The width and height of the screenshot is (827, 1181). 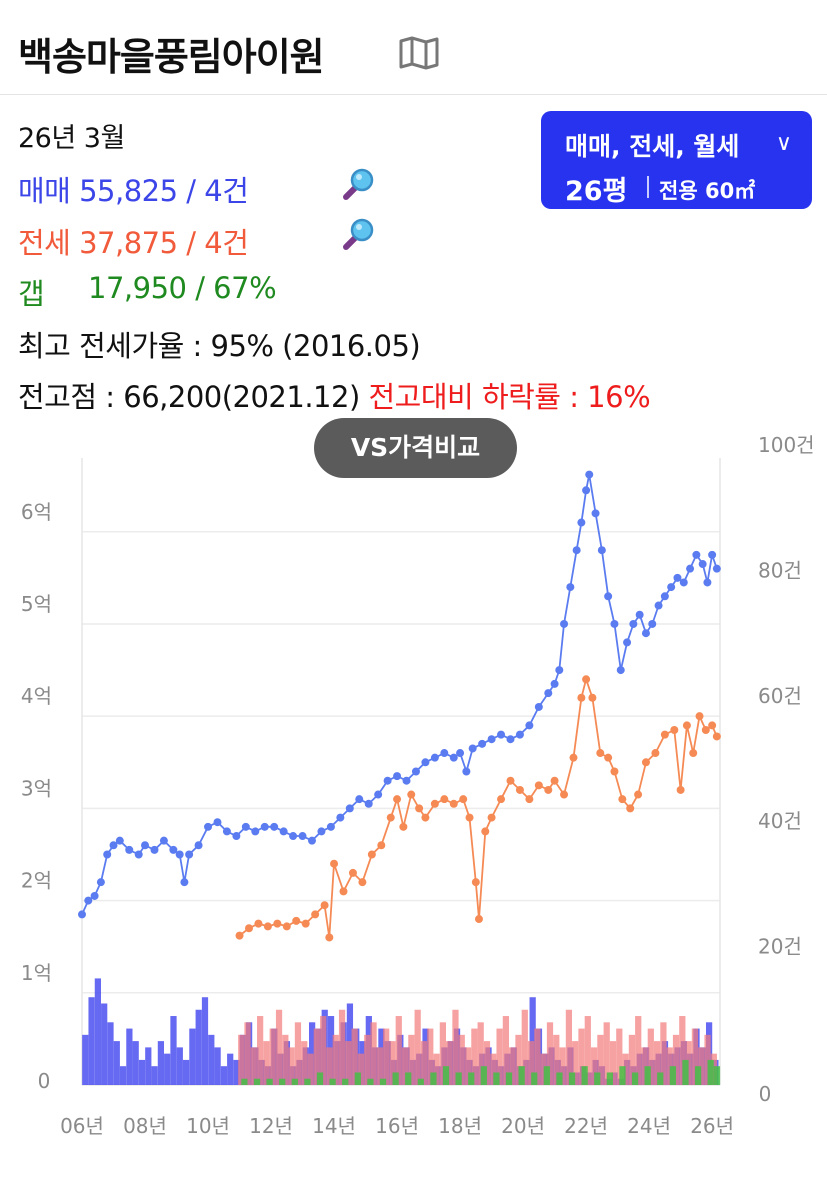 I want to click on header: 백송마을풍림아이원, so click(x=413, y=47).